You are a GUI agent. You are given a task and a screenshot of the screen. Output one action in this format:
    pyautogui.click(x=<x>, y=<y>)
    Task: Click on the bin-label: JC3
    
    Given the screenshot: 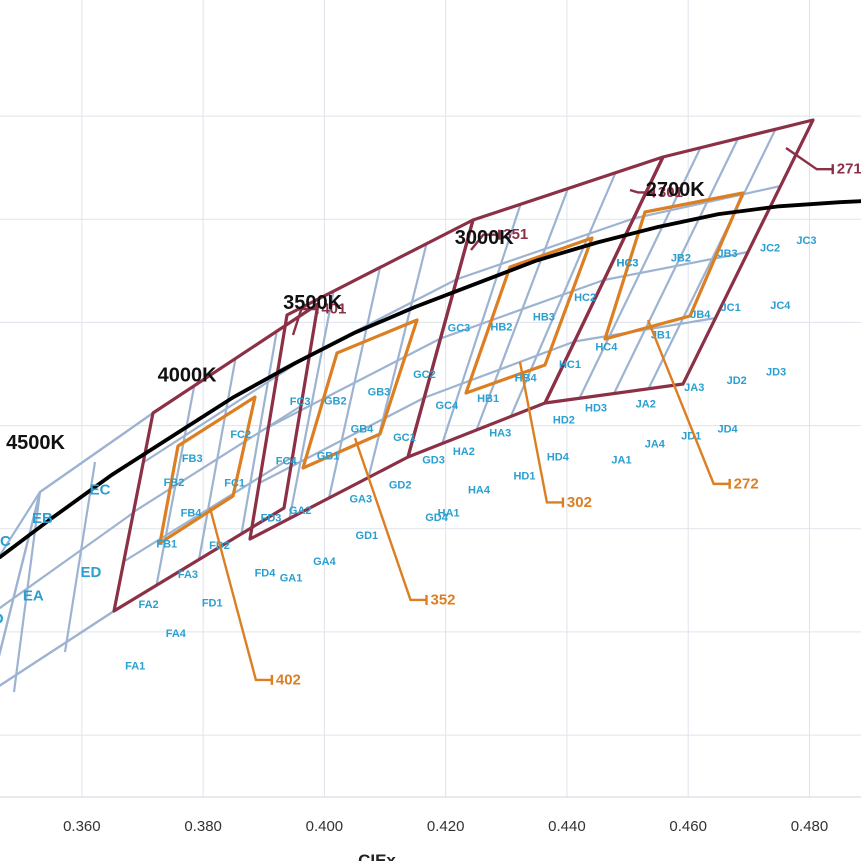 What is the action you would take?
    pyautogui.click(x=806, y=241)
    